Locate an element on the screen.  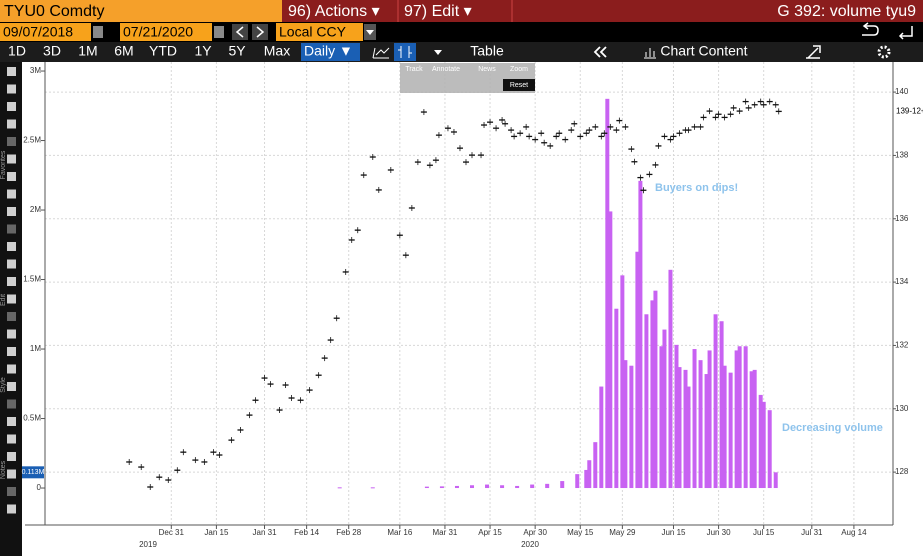
currency-box is located at coordinates (319, 32).